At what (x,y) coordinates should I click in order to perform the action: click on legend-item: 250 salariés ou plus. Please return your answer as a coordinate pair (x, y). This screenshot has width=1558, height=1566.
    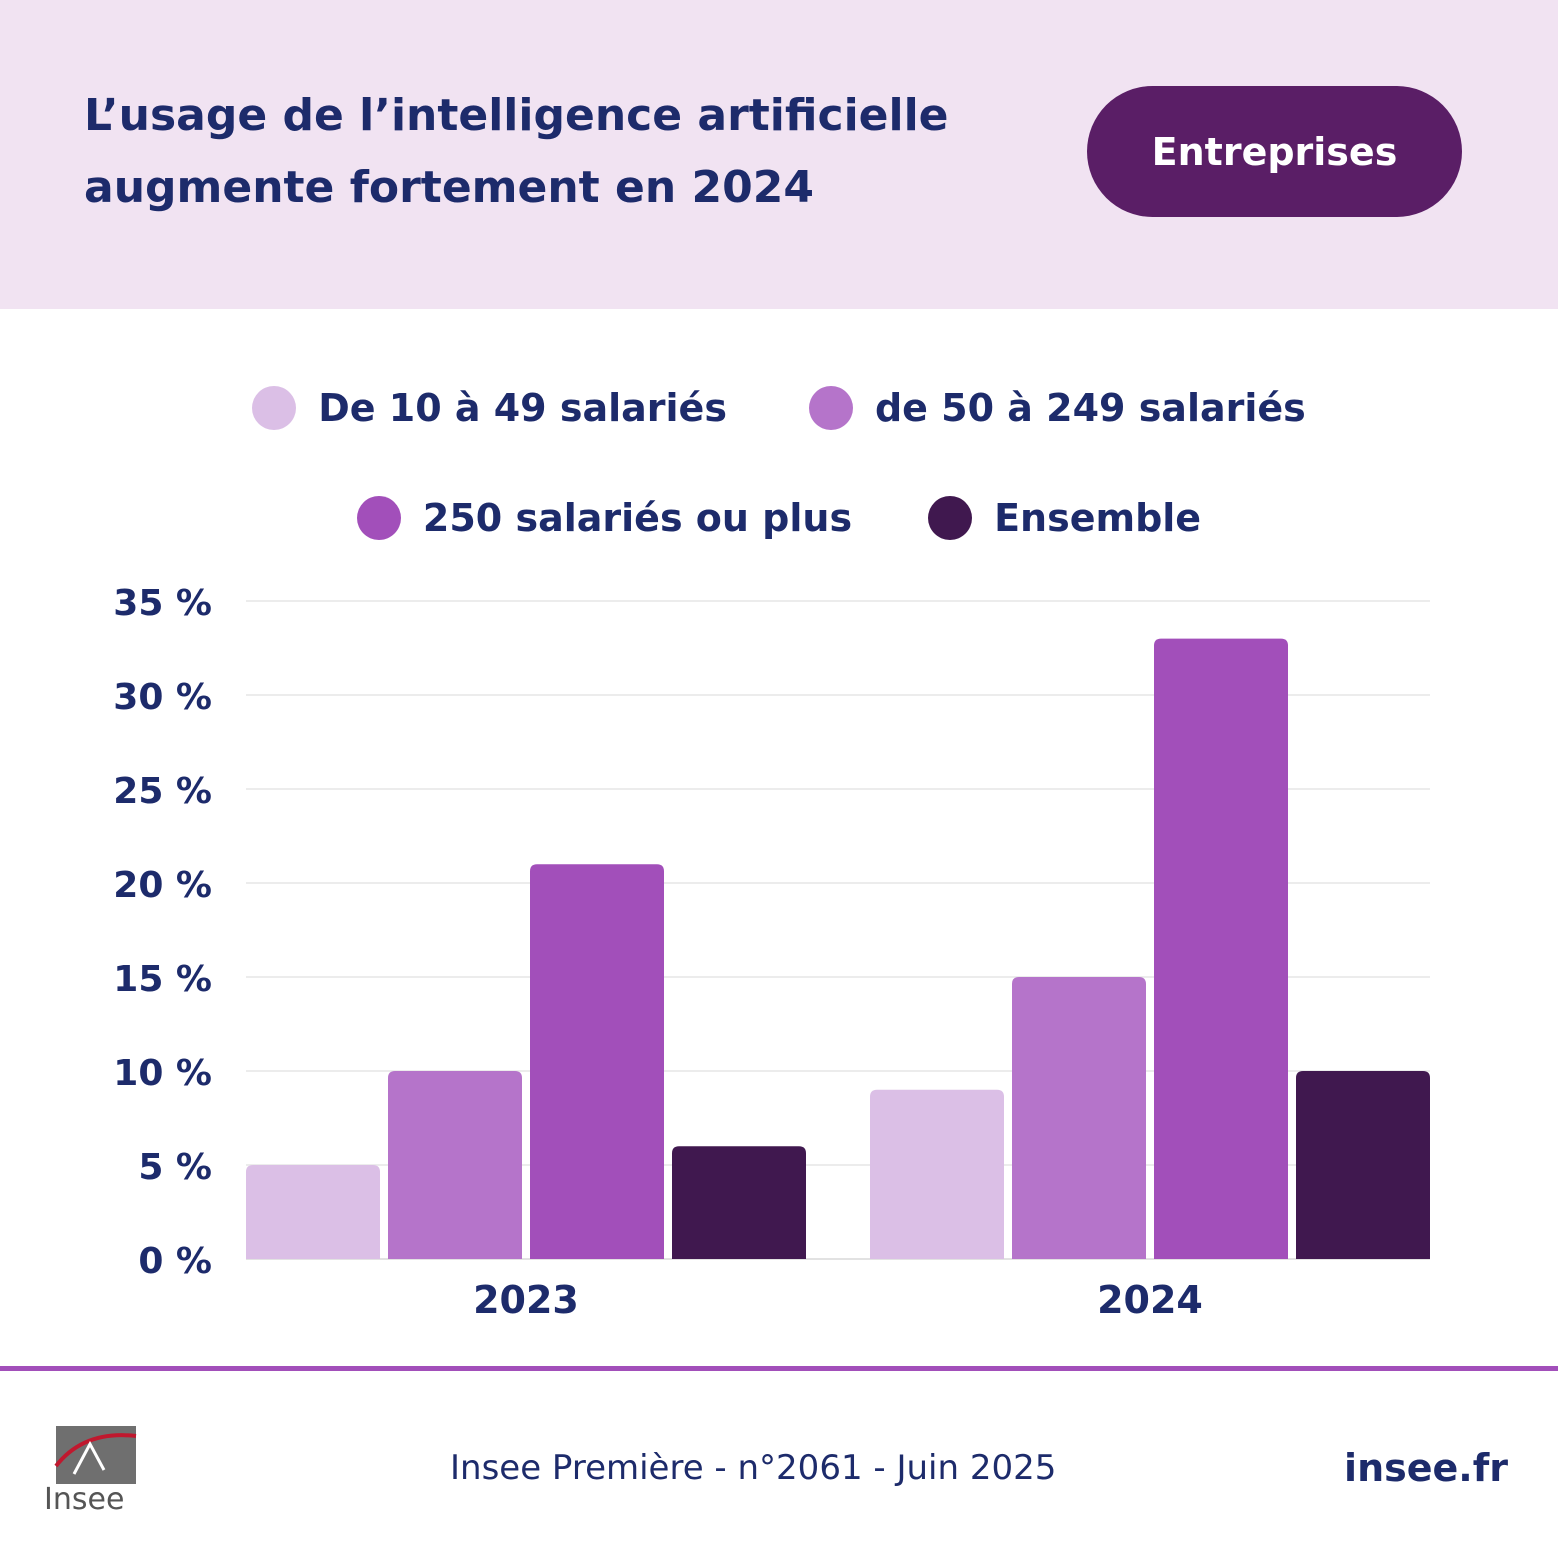
    Looking at the image, I should click on (604, 518).